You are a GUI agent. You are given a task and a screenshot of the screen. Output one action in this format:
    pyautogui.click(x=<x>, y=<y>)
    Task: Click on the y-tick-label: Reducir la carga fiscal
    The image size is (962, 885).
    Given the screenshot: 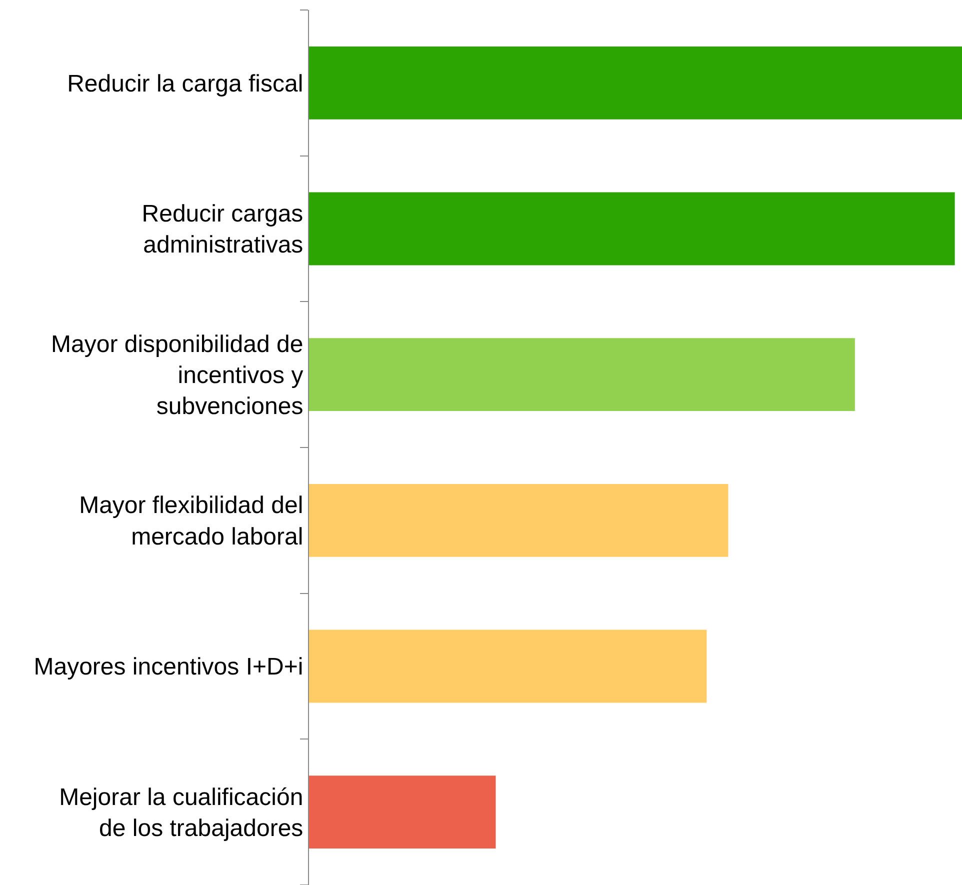 What is the action you would take?
    pyautogui.click(x=185, y=84)
    